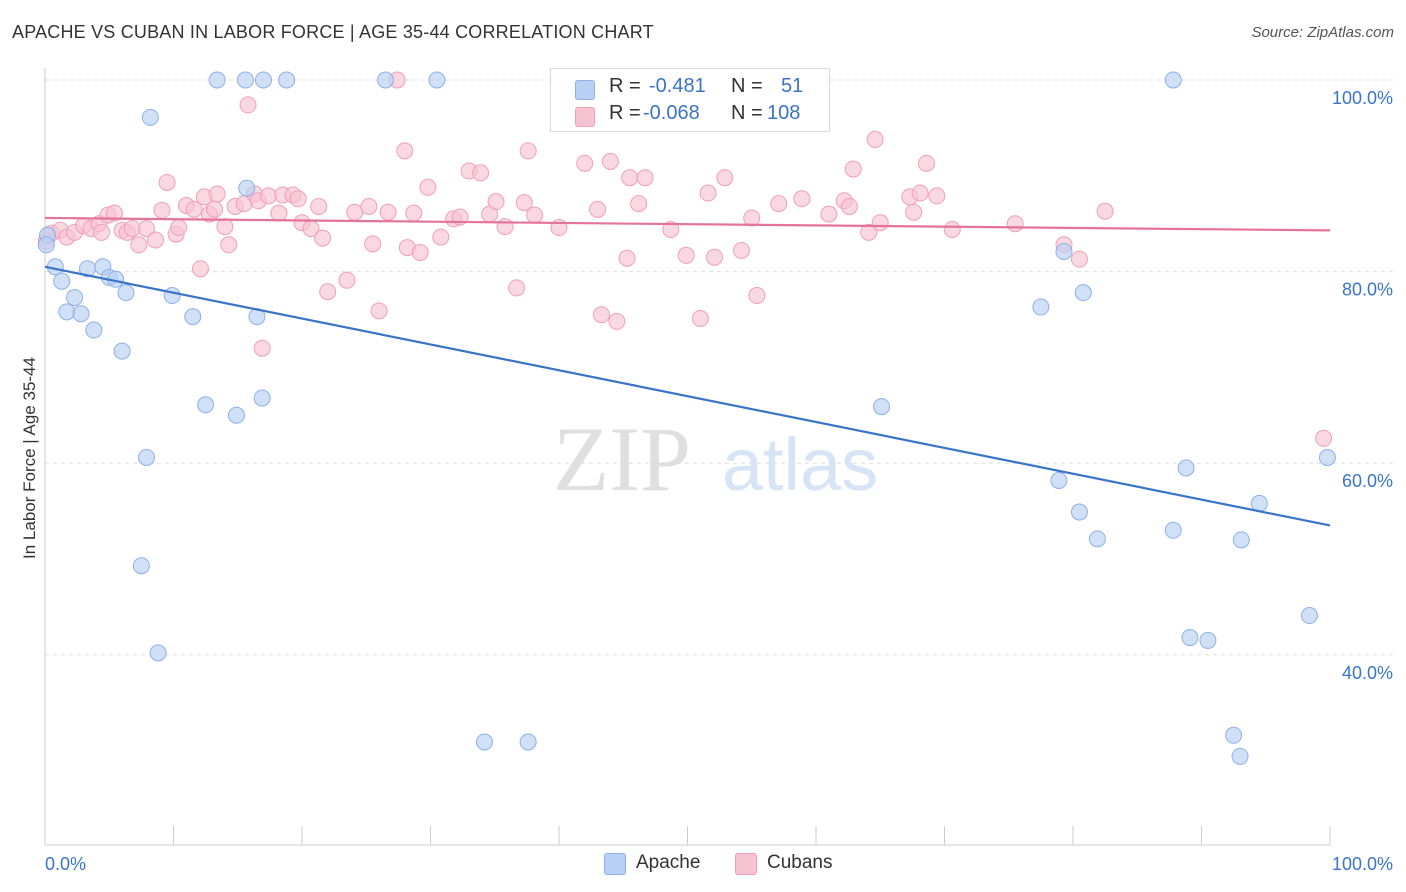 The height and width of the screenshot is (892, 1406). Describe the element at coordinates (792, 86) in the screenshot. I see `apache-n-value: 51` at that location.